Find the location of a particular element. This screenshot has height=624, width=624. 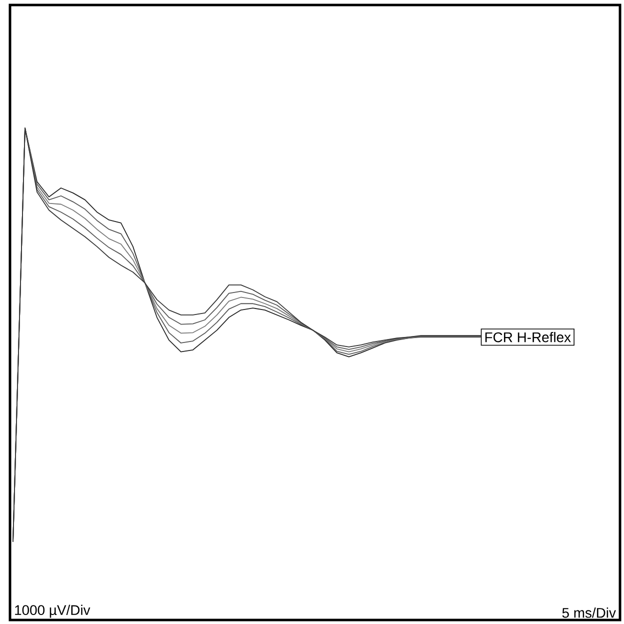

text: 5 ms/Div is located at coordinates (589, 613).